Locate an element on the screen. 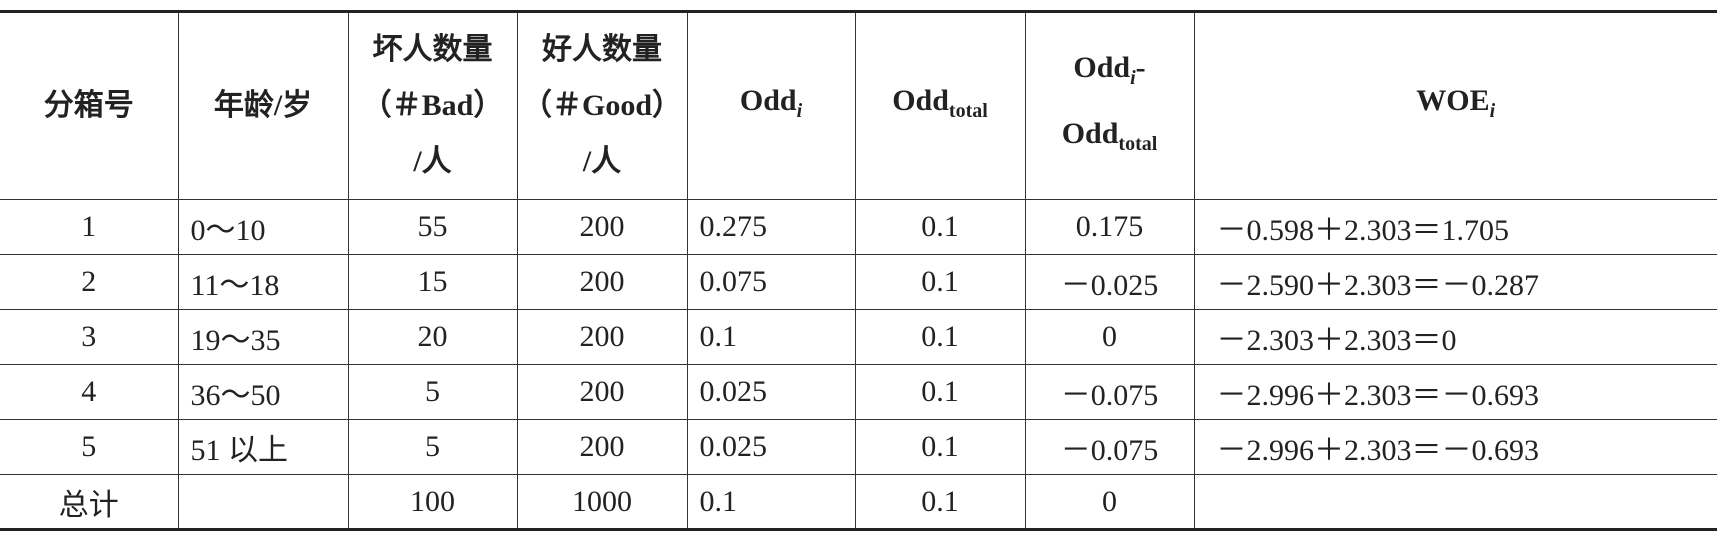 This screenshot has width=1717, height=542. header-cell: Oddi- Oddtotal is located at coordinates (1109, 105).